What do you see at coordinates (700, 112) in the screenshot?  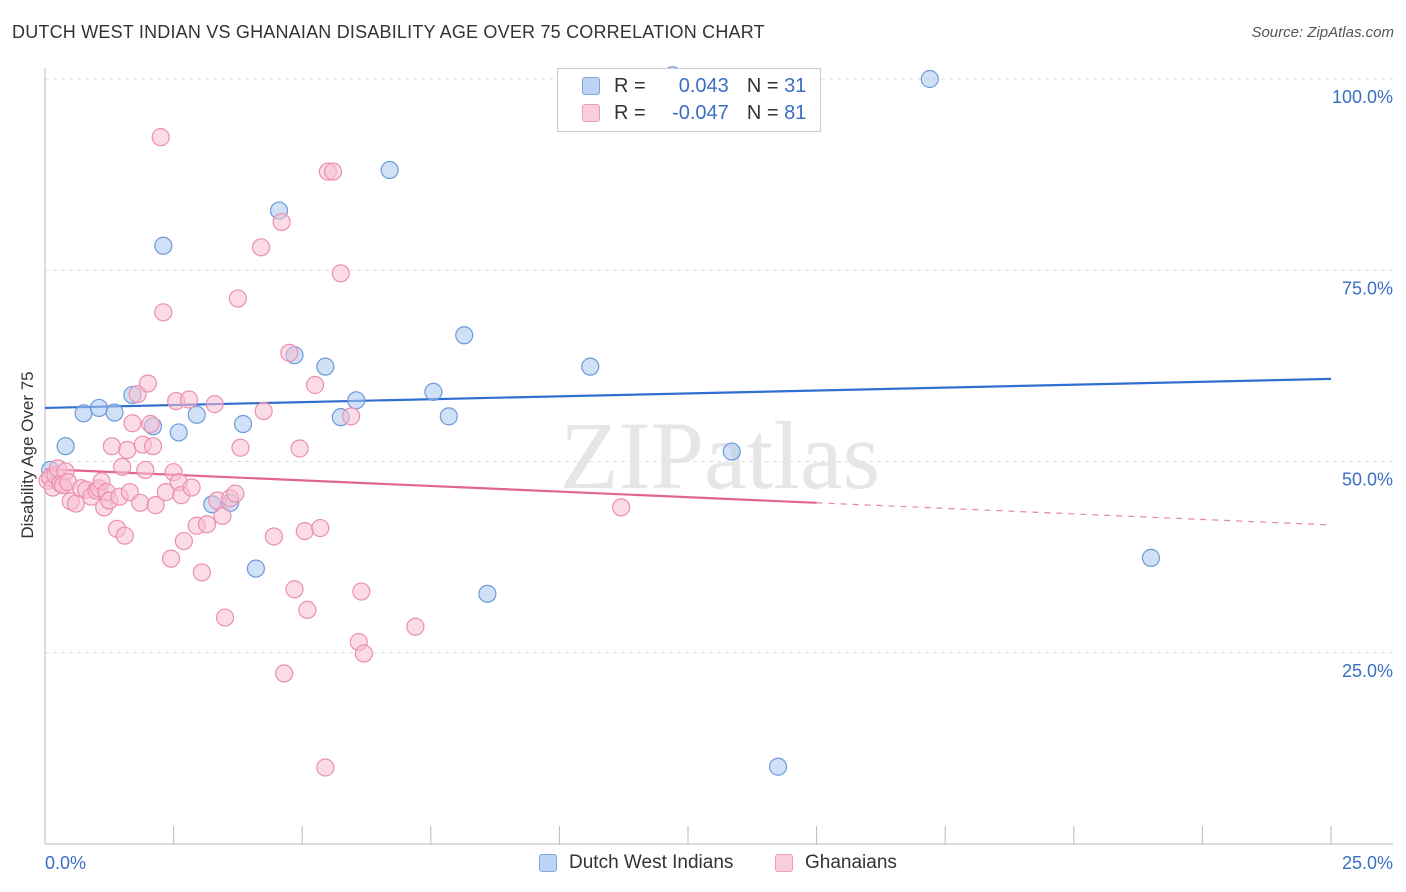 I see `legend-r-value: -0.047` at bounding box center [700, 112].